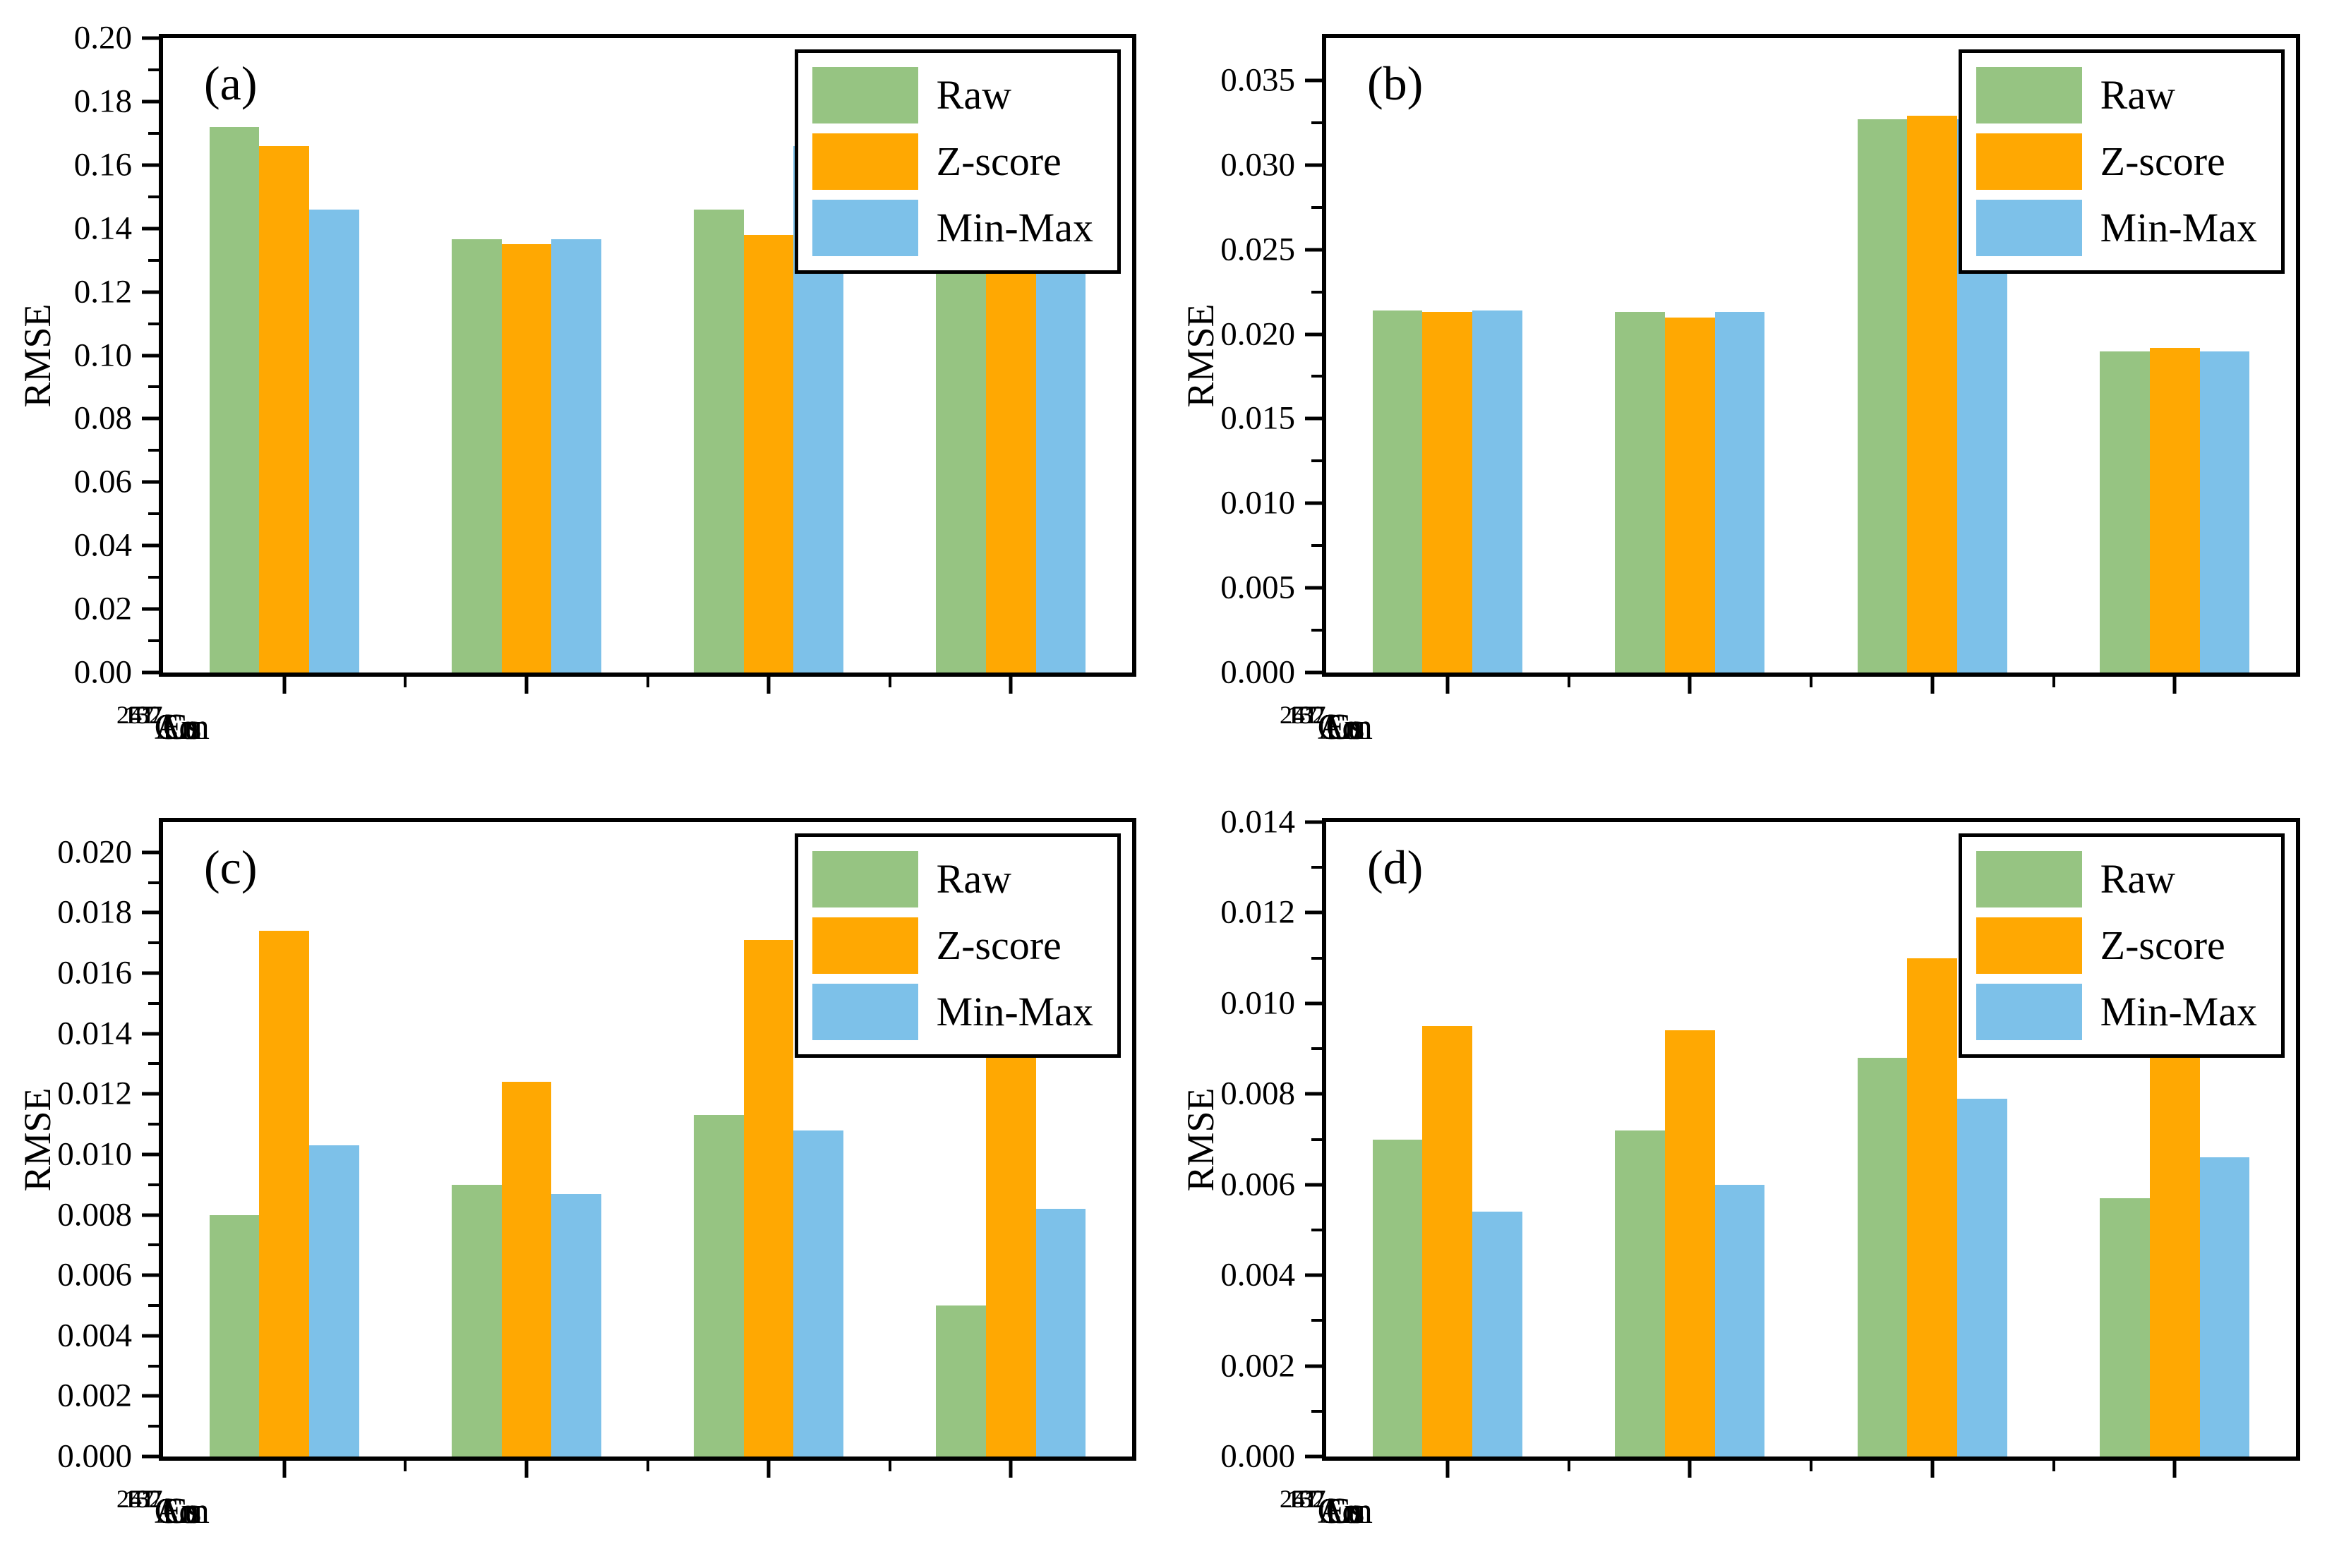 The image size is (2327, 1568). What do you see at coordinates (1257, 418) in the screenshot?
I see `y-tick-label: 0.015` at bounding box center [1257, 418].